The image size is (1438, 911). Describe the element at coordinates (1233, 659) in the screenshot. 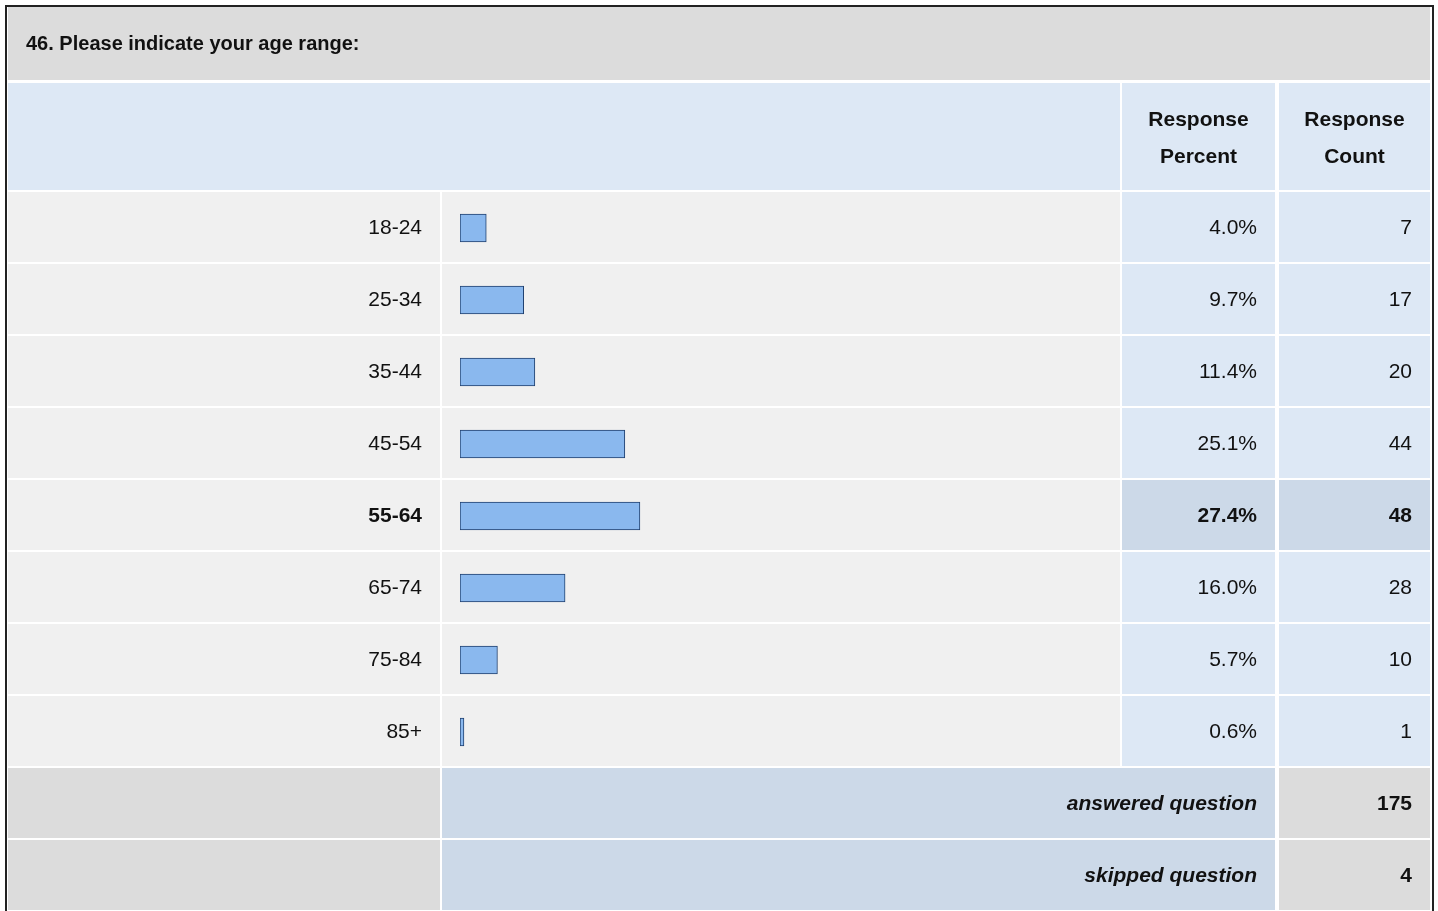

I see `data-label: 5.7%` at that location.